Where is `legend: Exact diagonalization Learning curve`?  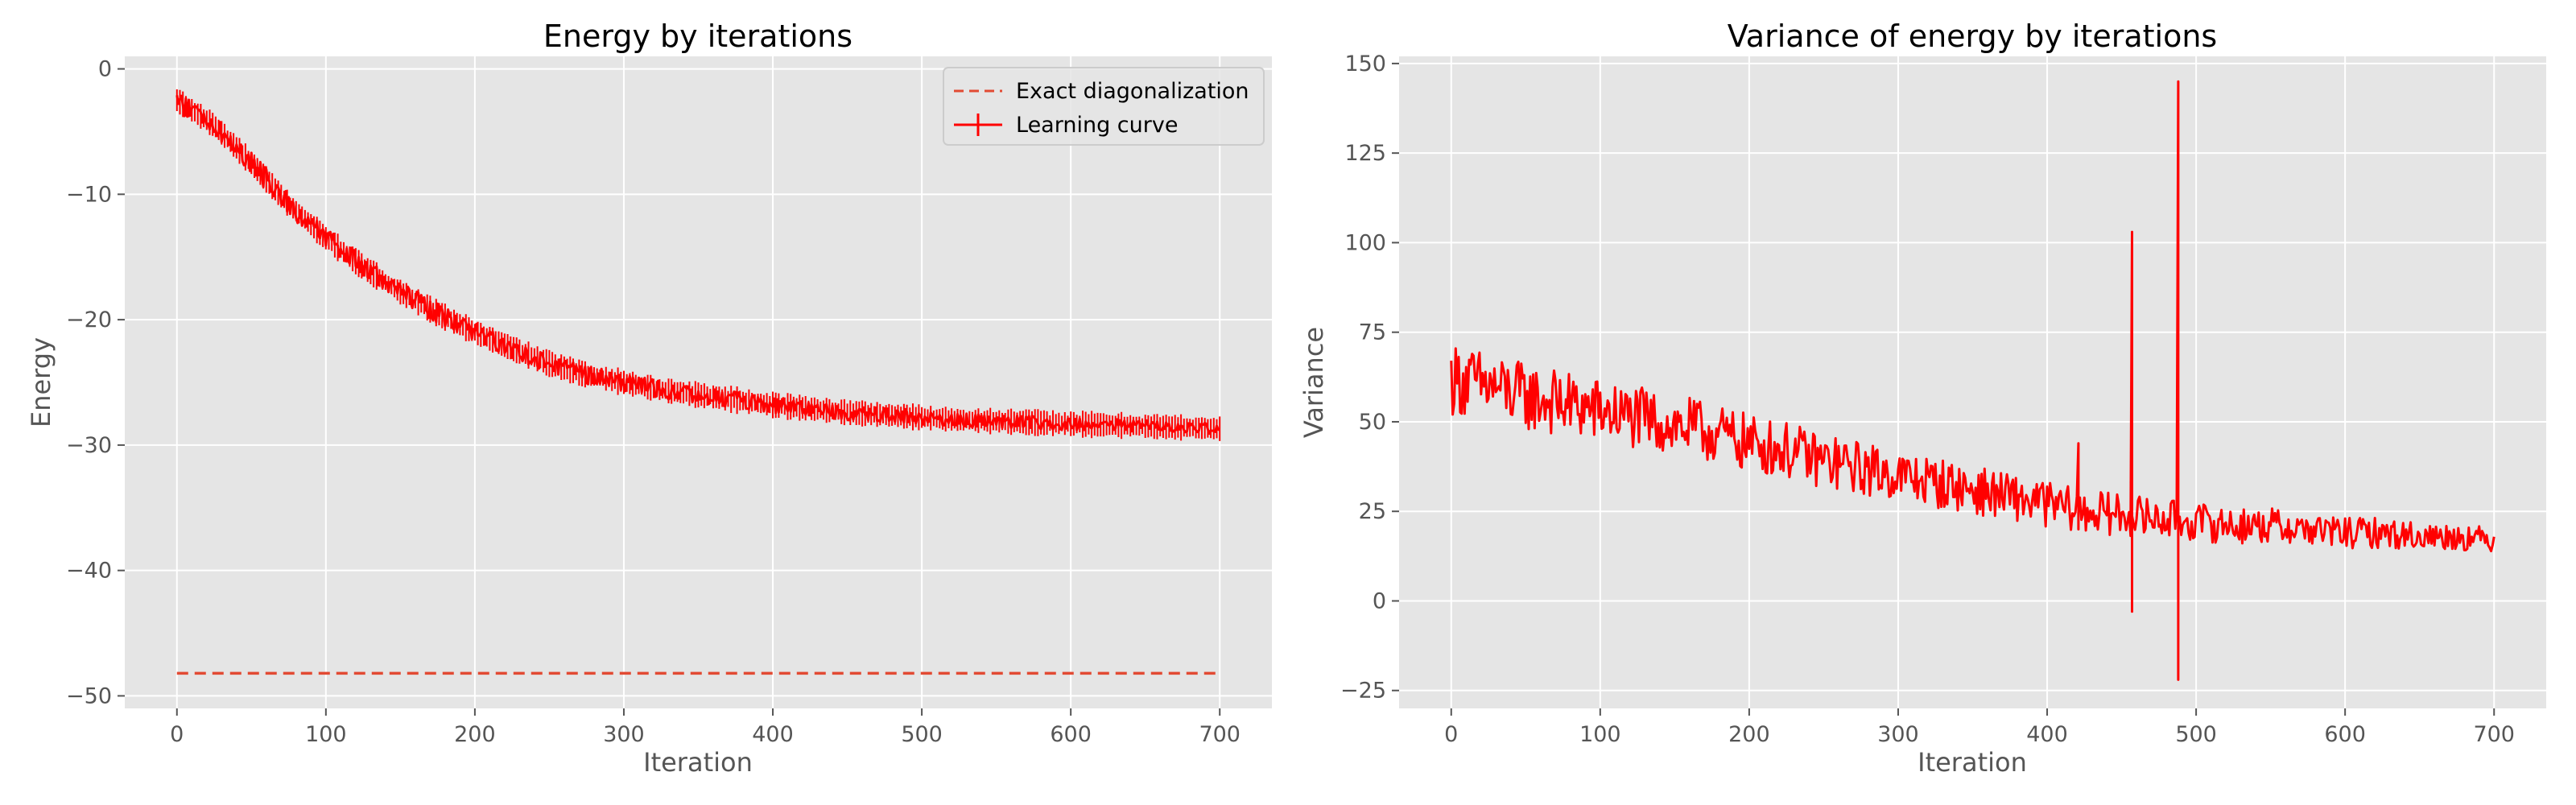 legend: Exact diagonalization Learning curve is located at coordinates (1104, 106).